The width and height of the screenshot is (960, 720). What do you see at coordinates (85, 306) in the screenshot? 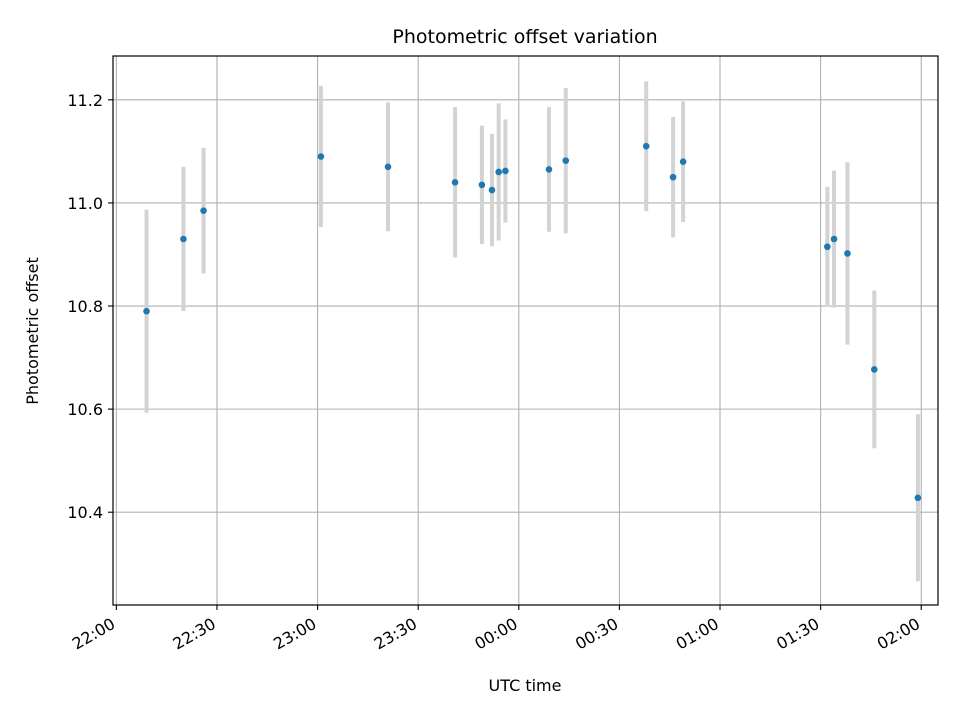
I see `y-tick-label: 10.8` at bounding box center [85, 306].